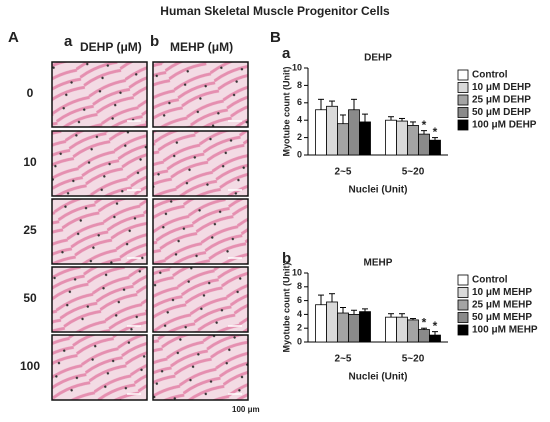 Image resolution: width=550 pixels, height=422 pixels. Describe the element at coordinates (504, 125) in the screenshot. I see `legend-label: 100 μM DEHP` at that location.